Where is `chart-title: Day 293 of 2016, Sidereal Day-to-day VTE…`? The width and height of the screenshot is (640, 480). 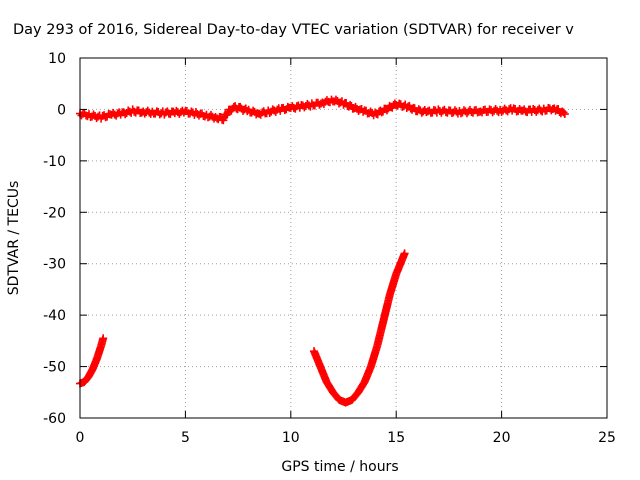 chart-title: Day 293 of 2016, Sidereal Day-to-day VTE… is located at coordinates (293, 30).